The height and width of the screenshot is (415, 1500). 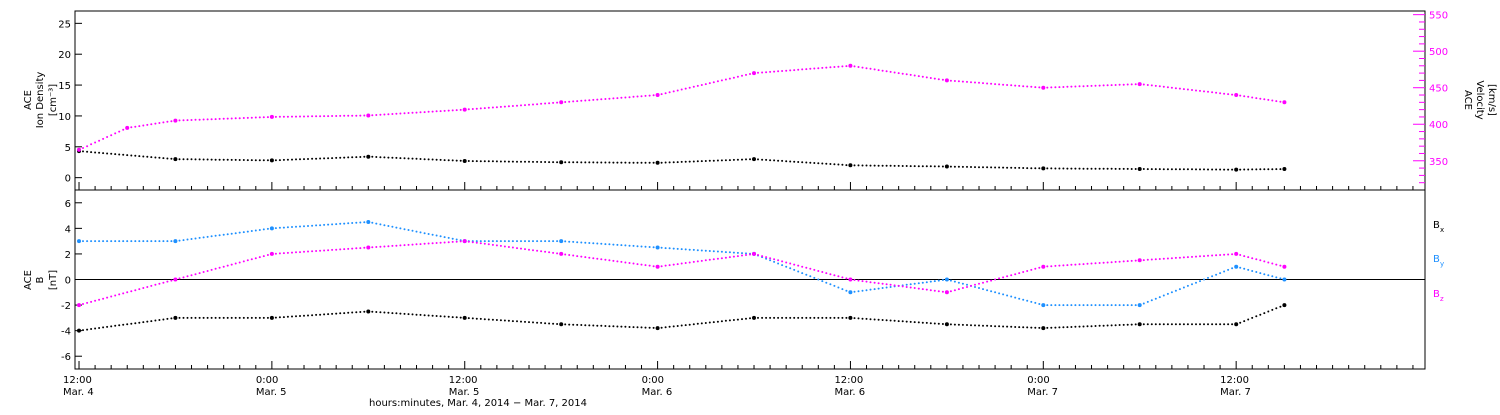 What do you see at coordinates (68, 204) in the screenshot?
I see `b-tick-label: 6` at bounding box center [68, 204].